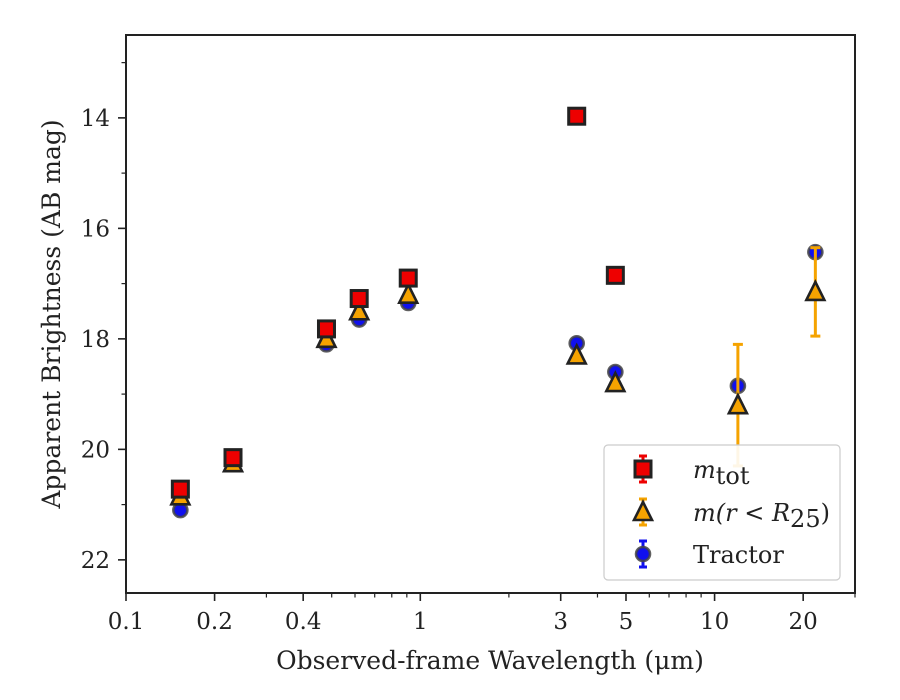  Describe the element at coordinates (420, 622) in the screenshot. I see `x-tick-label: 1` at that location.